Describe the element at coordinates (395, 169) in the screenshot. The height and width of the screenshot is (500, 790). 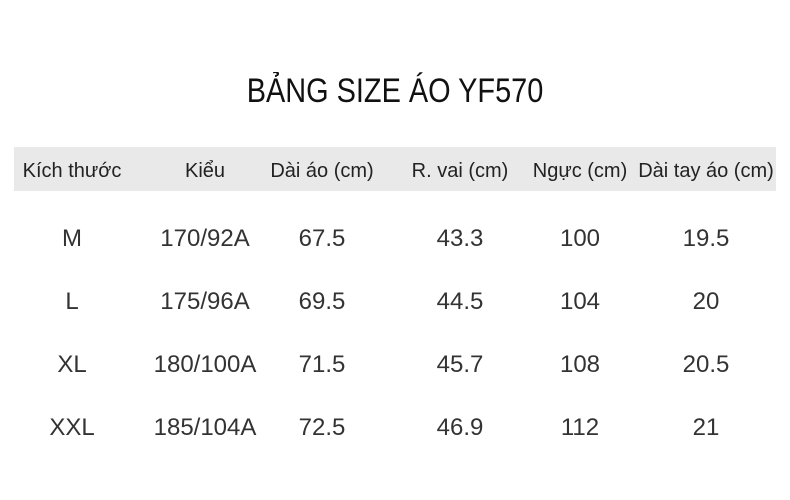
I see `header-row` at that location.